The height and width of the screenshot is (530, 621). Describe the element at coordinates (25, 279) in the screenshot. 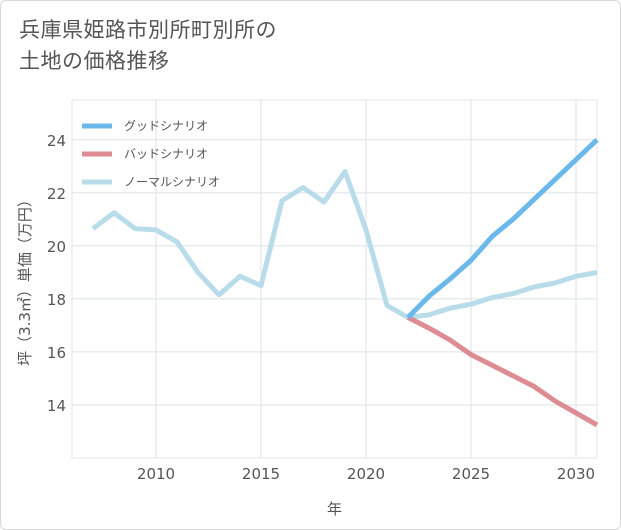

I see `y-axis-title: 坪（3.3㎡）単価（万円）` at that location.